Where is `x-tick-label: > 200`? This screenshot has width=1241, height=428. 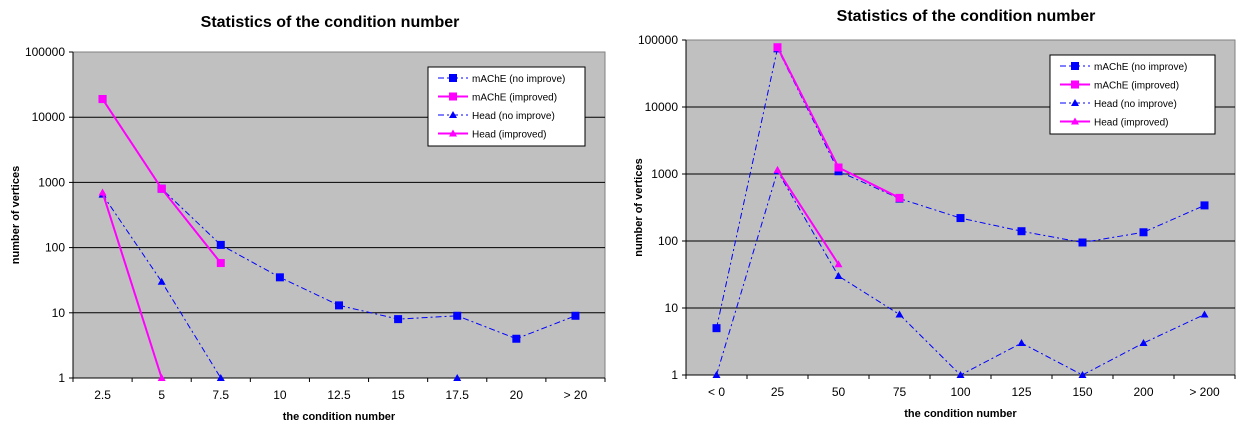
x-tick-label: > 200 is located at coordinates (1204, 392).